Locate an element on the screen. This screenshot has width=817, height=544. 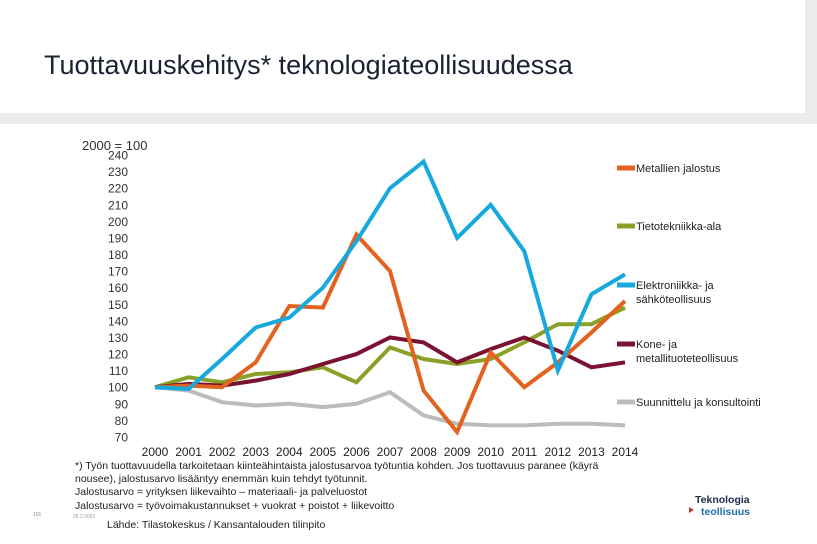
y-tick-label: 150 is located at coordinates (118, 305).